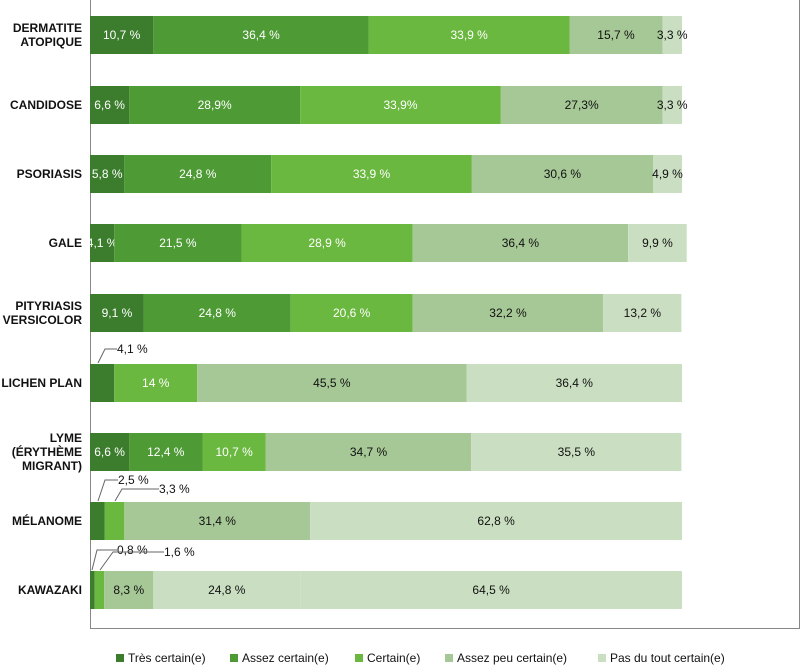  I want to click on data-label: 1,6 %, so click(179, 552).